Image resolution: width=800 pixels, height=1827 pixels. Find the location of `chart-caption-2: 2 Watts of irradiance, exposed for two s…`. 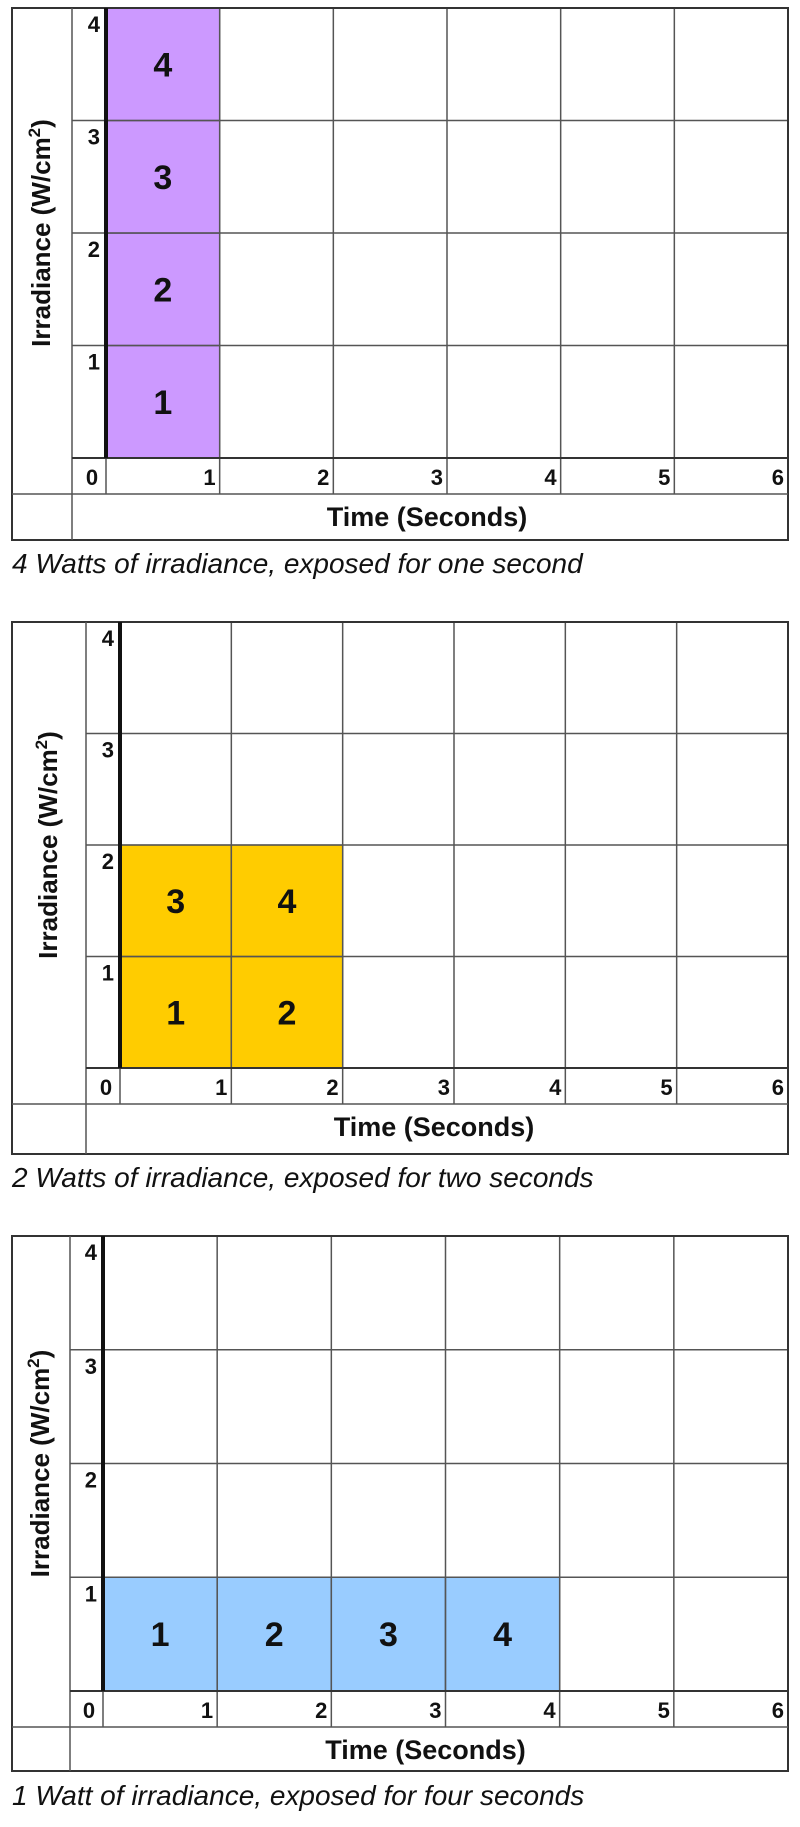

chart-caption-2: 2 Watts of irradiance, exposed for two s… is located at coordinates (303, 1177).